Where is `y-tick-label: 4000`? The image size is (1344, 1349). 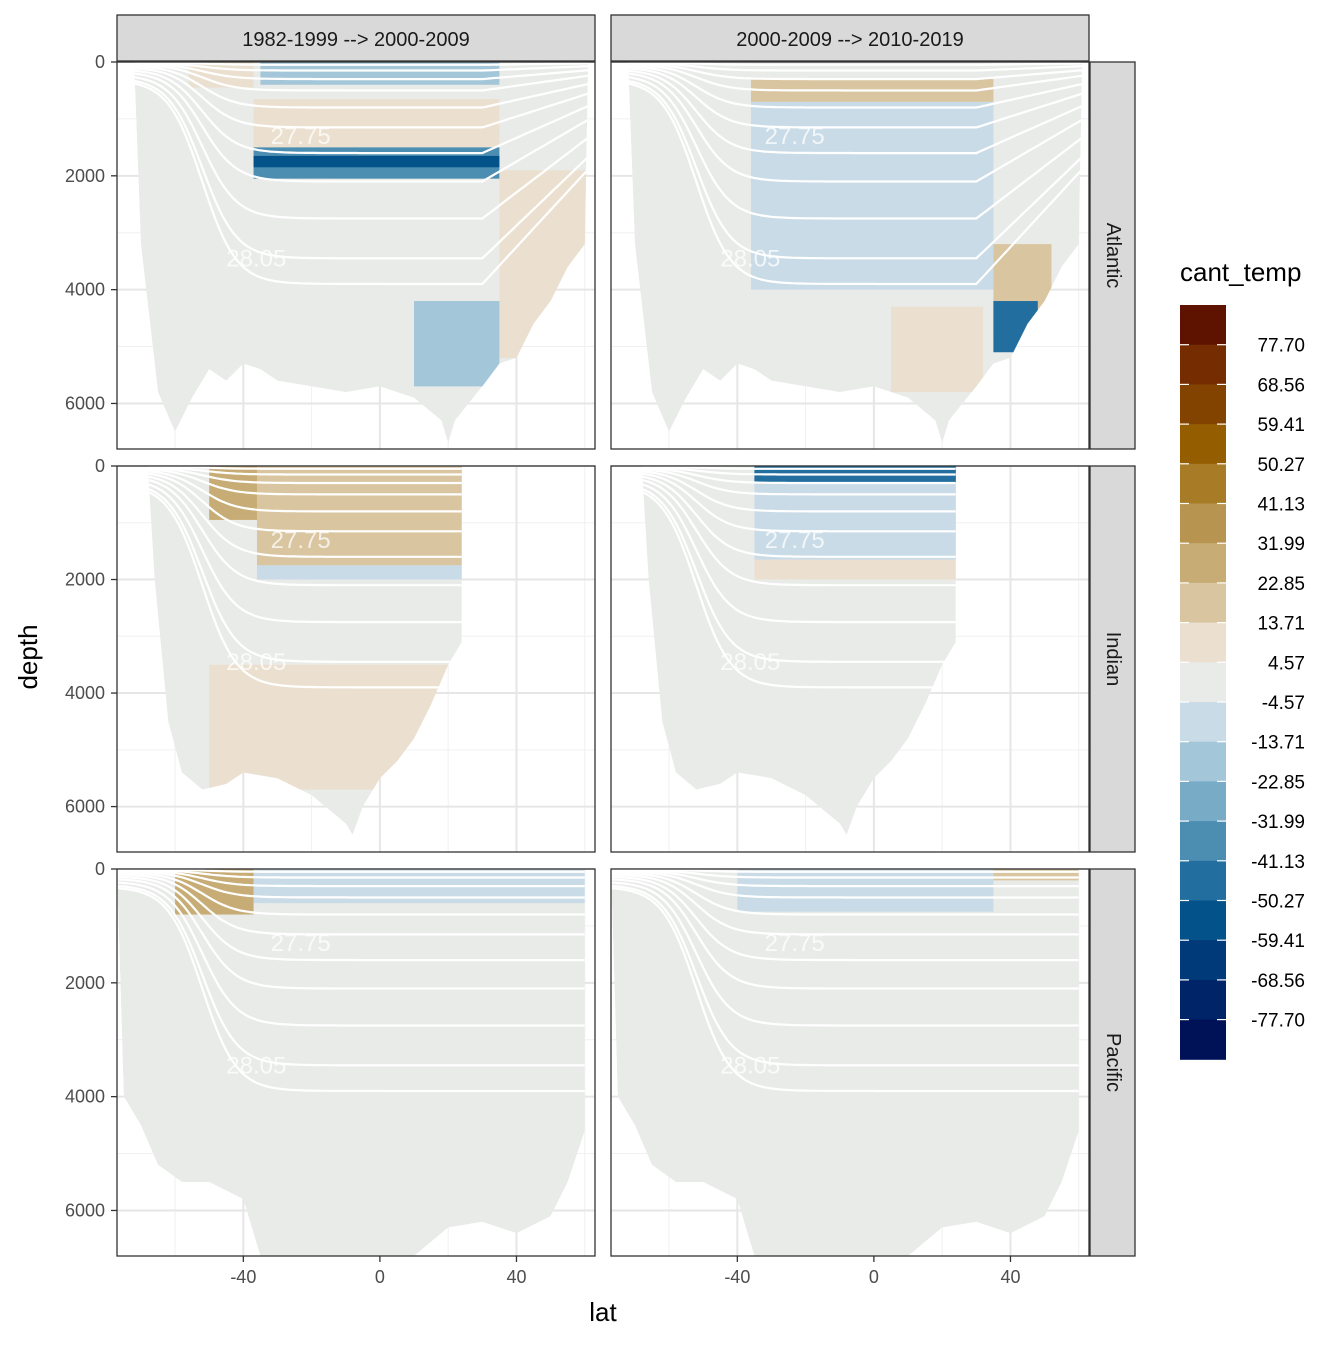
y-tick-label: 4000 is located at coordinates (85, 1097).